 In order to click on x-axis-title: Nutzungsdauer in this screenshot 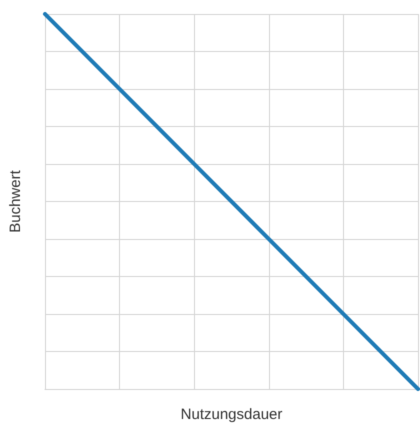, I will do `click(231, 414)`.